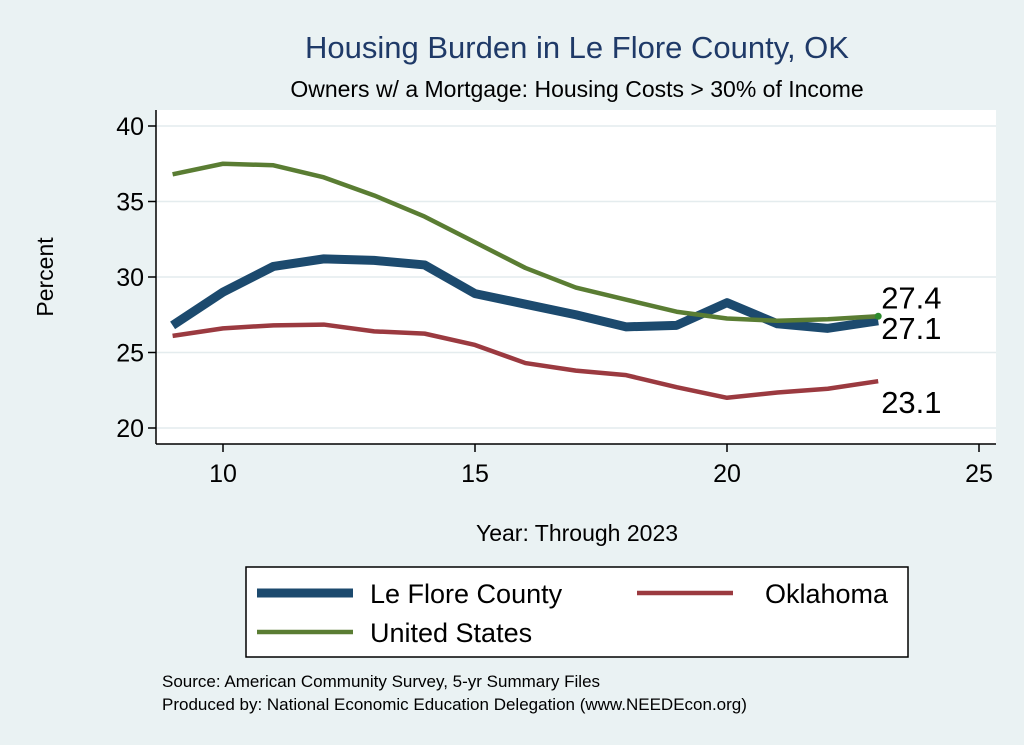 Image resolution: width=1024 pixels, height=745 pixels. Describe the element at coordinates (601, 466) in the screenshot. I see `x-axis-ticks: 10 15 20 25` at that location.